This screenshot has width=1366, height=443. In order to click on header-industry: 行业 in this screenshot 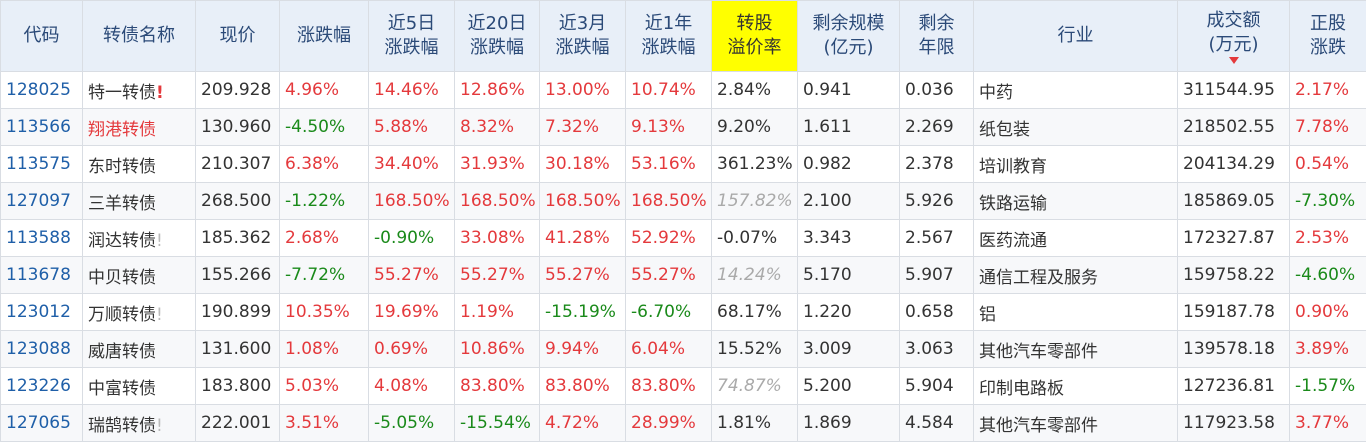, I will do `click(1075, 36)`.